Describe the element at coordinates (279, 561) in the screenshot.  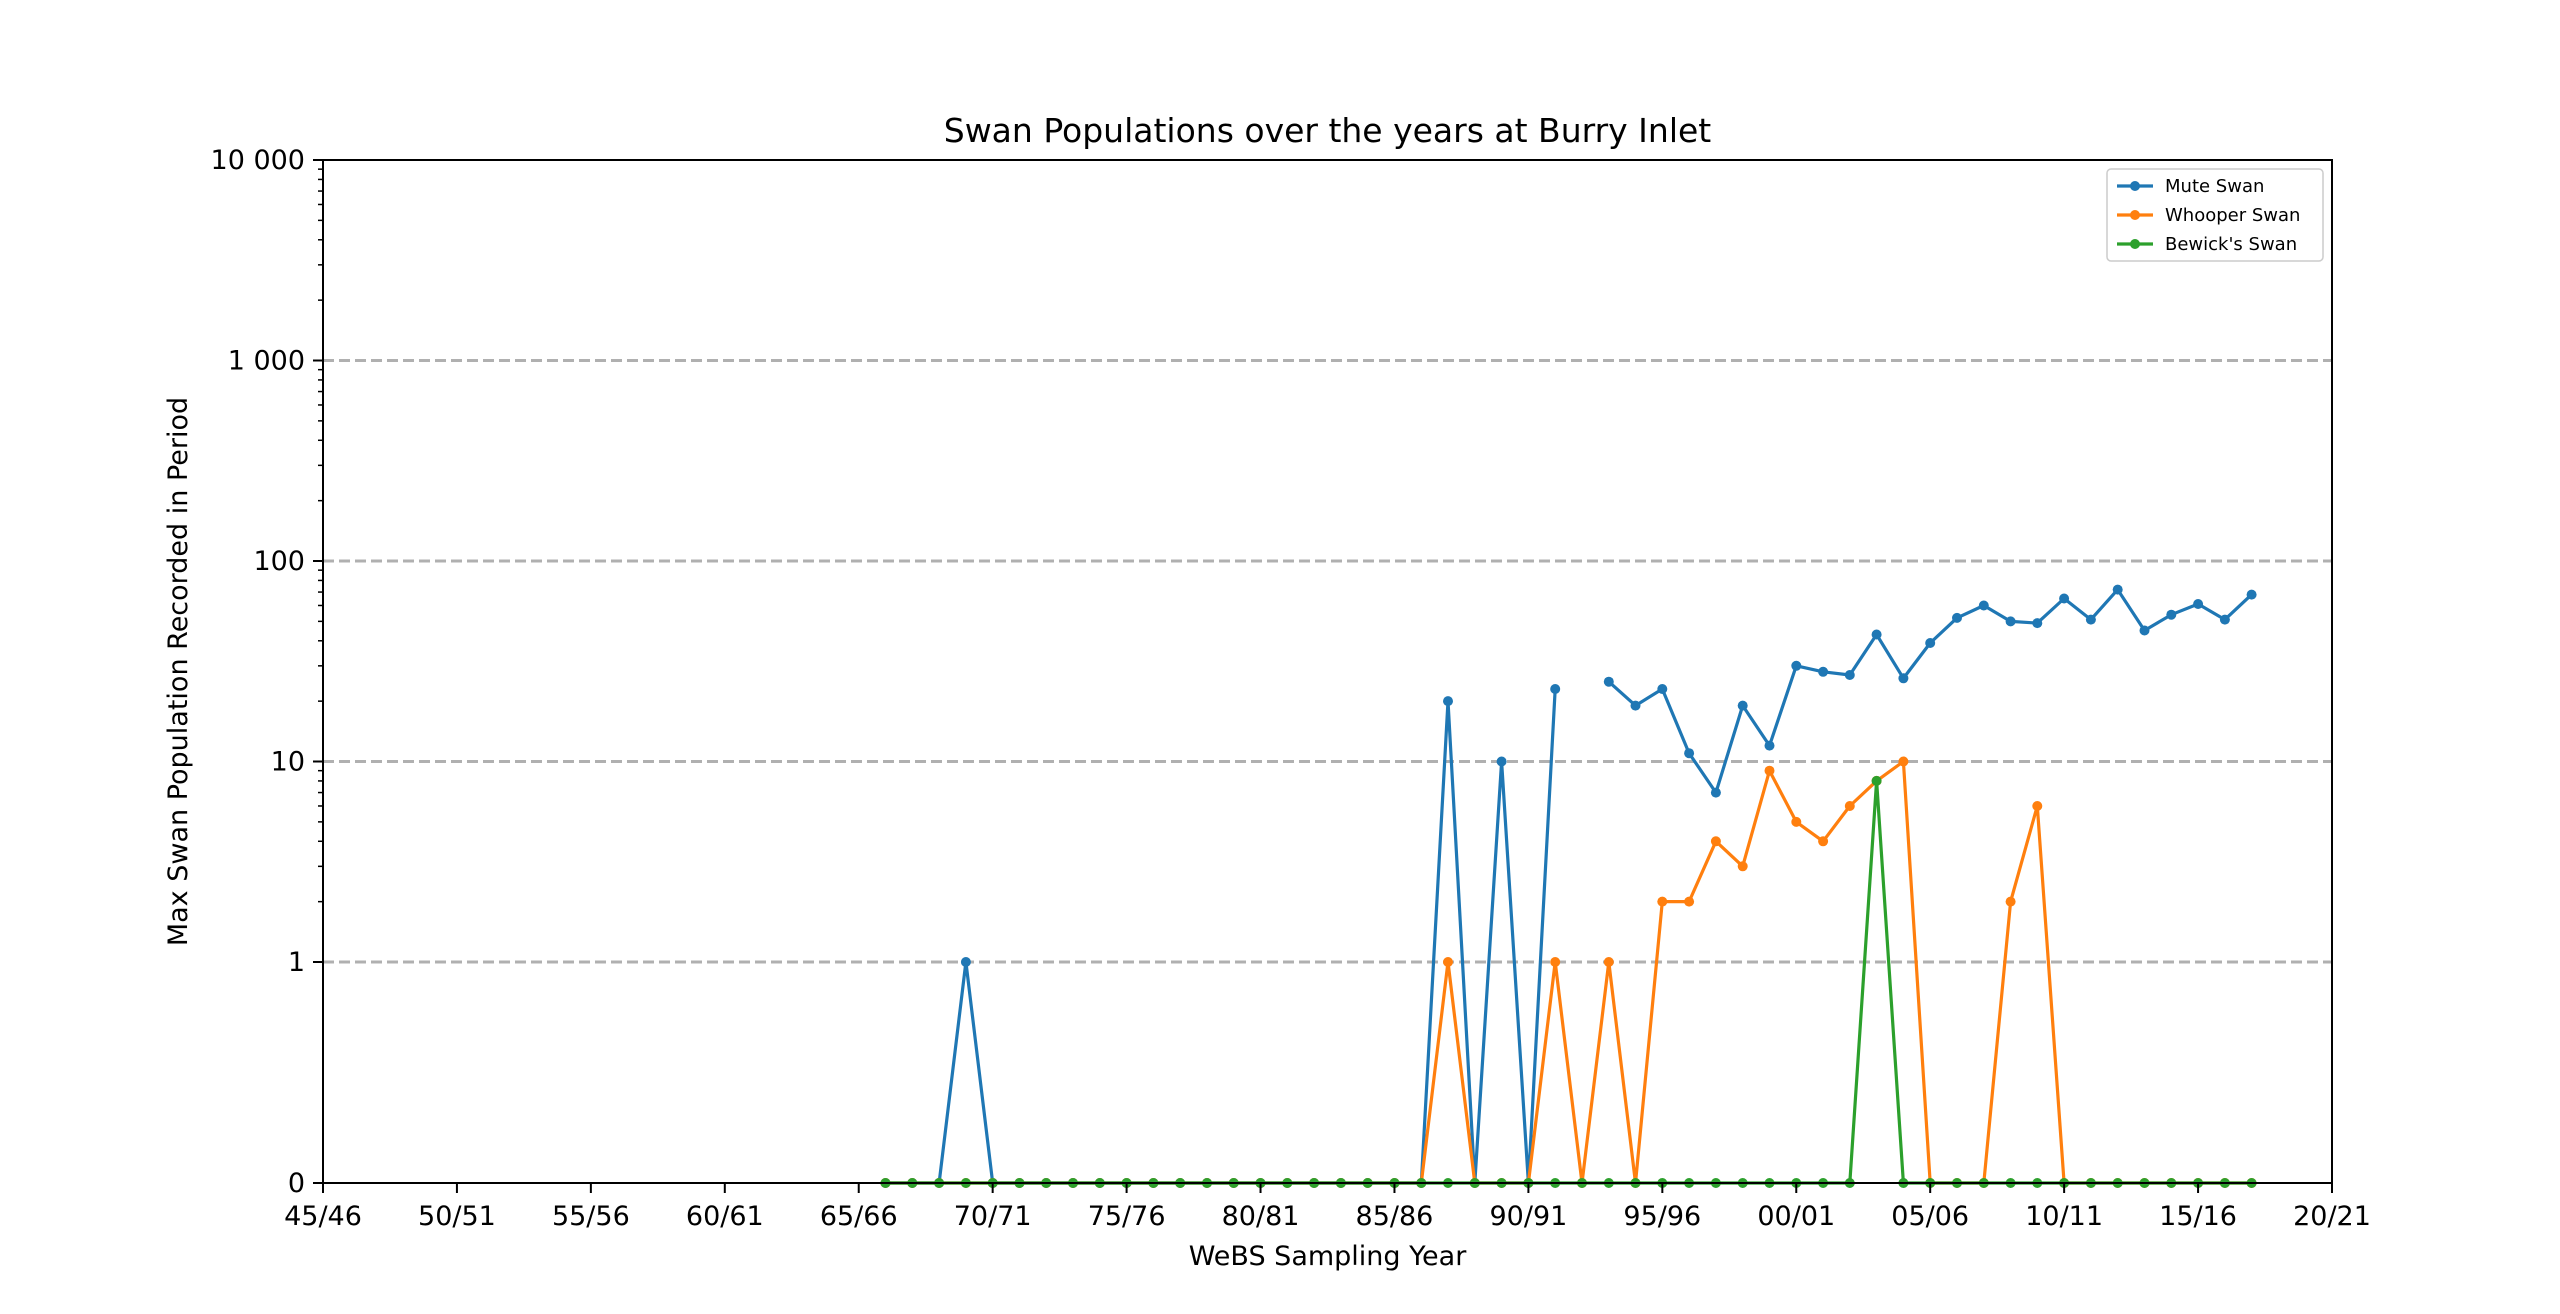
I see `y-tick-label: 100` at that location.